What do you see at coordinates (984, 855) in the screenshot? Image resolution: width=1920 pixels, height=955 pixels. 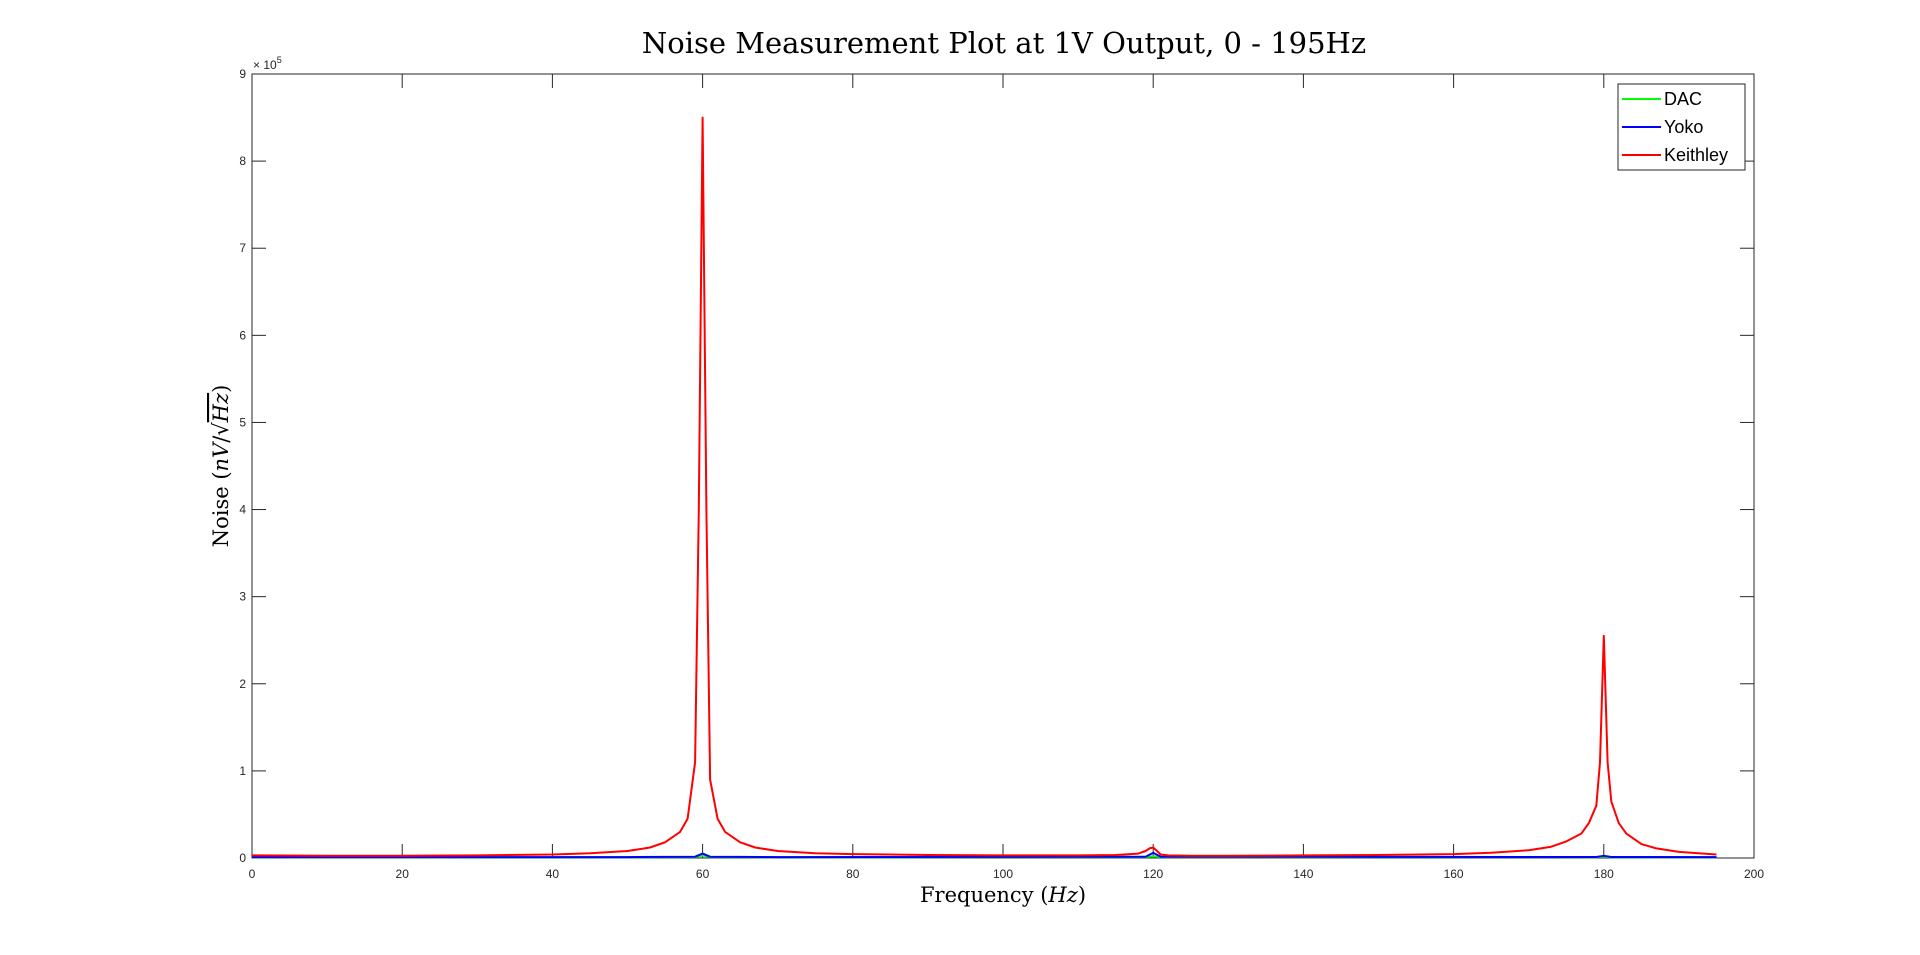 I see `series-line-yoko` at bounding box center [984, 855].